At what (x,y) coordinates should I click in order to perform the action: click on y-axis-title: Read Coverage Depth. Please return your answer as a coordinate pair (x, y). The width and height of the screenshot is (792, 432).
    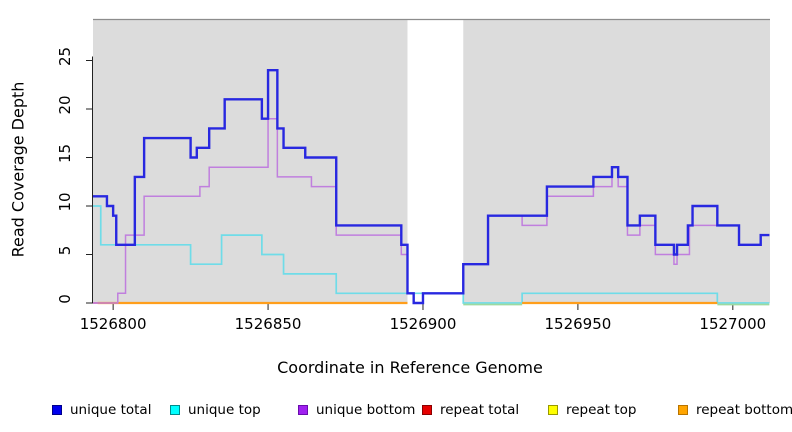
    Looking at the image, I should click on (18, 170).